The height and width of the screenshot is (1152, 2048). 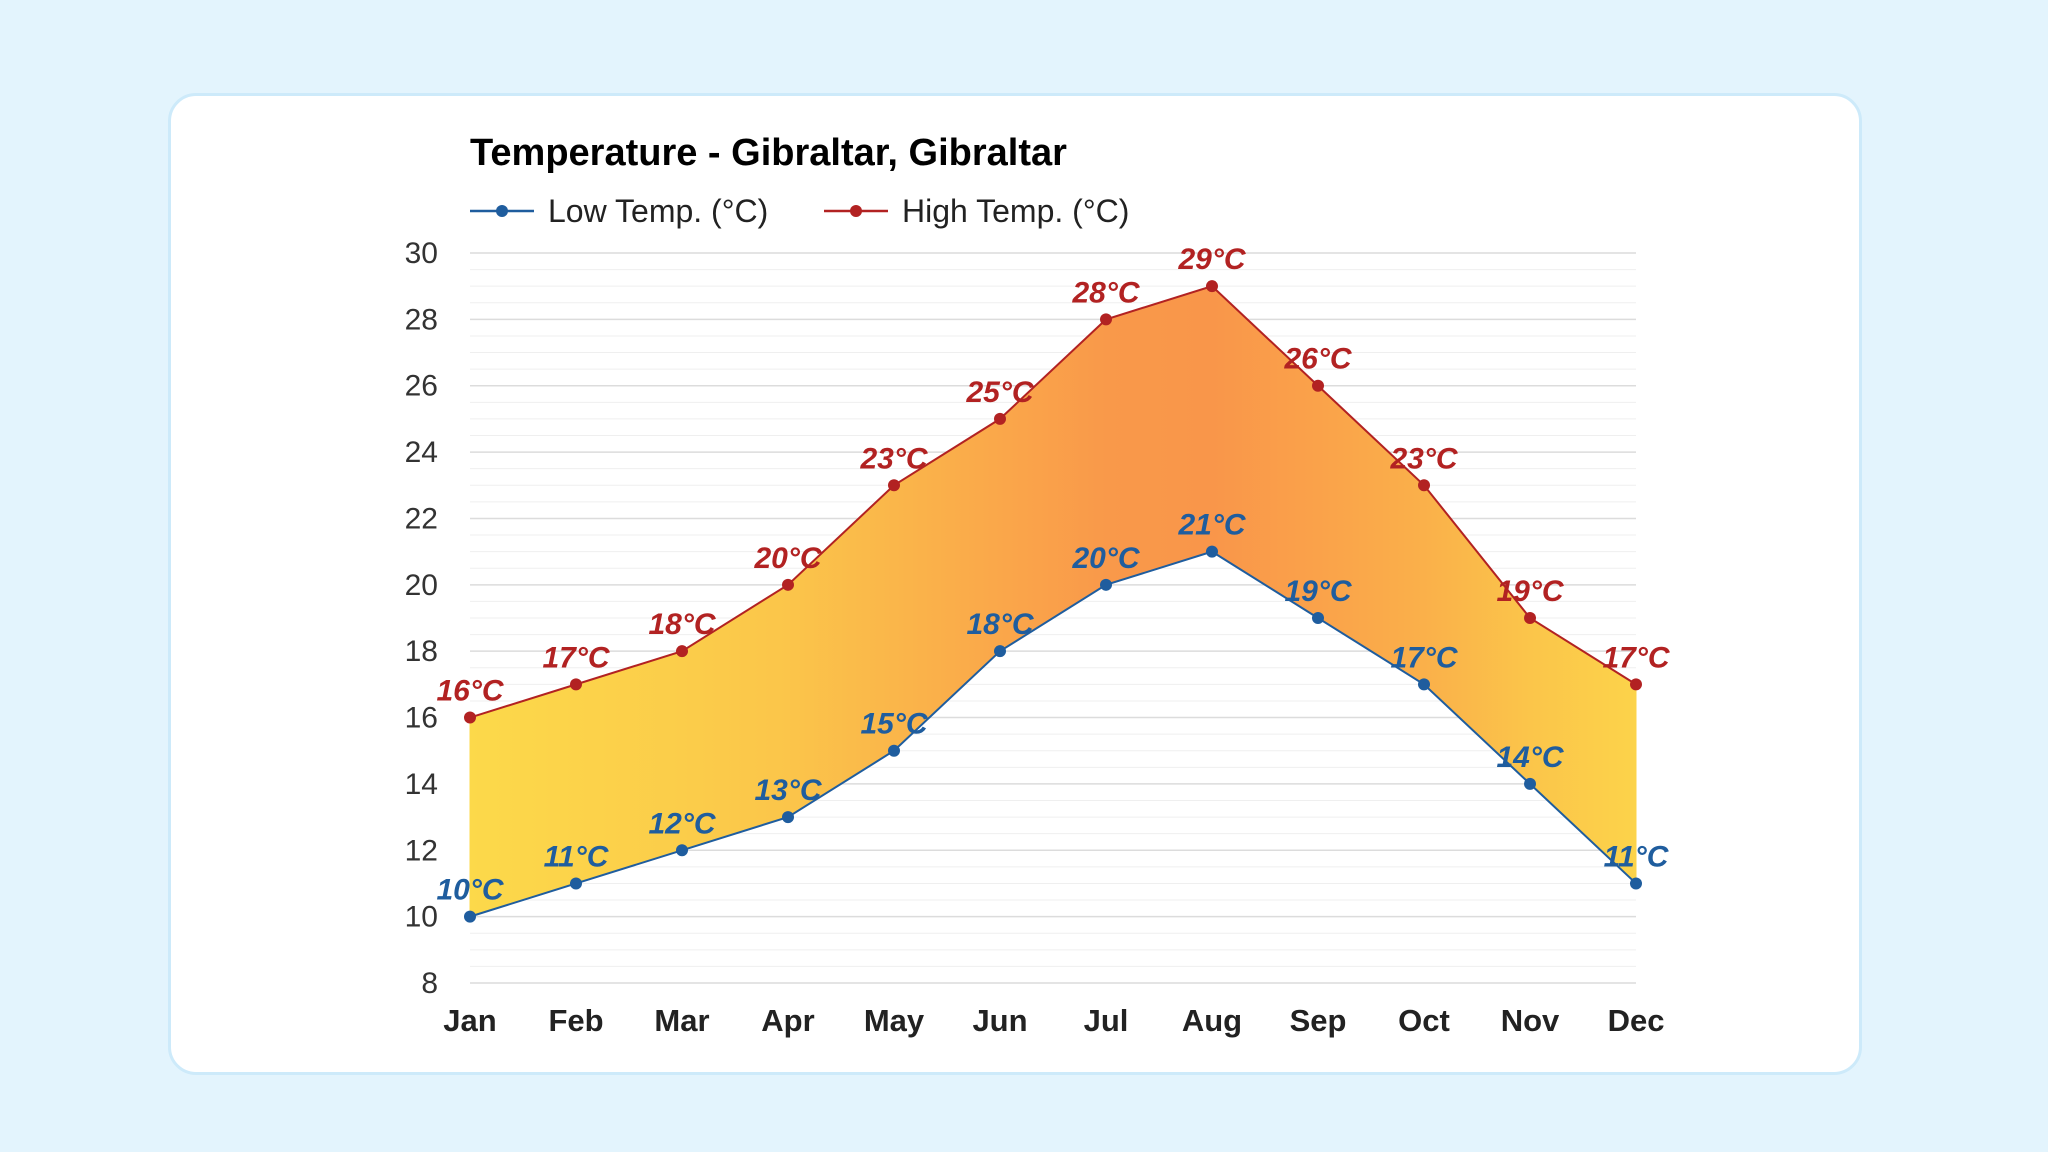 What do you see at coordinates (1212, 286) in the screenshot?
I see `high-point-aug` at bounding box center [1212, 286].